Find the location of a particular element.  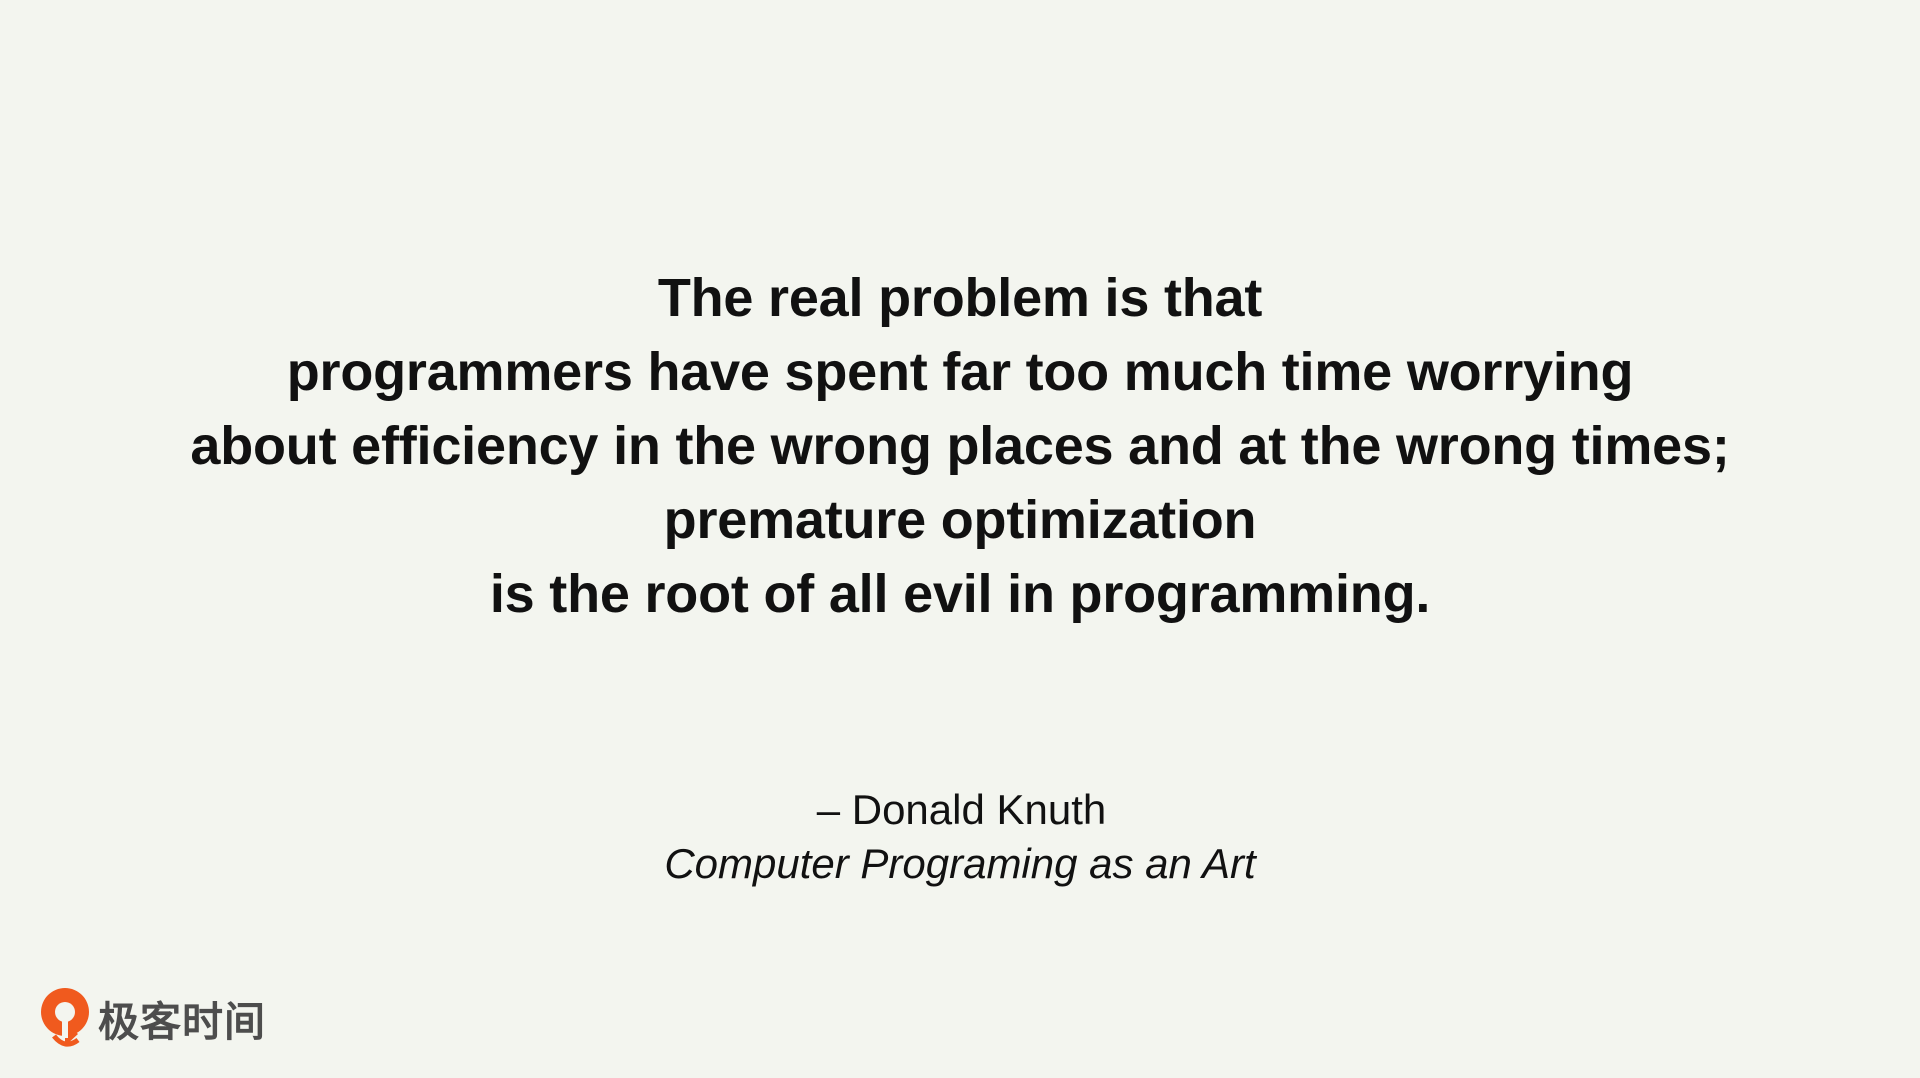

quote-line: is the root of all evil in programming. is located at coordinates (960, 594).